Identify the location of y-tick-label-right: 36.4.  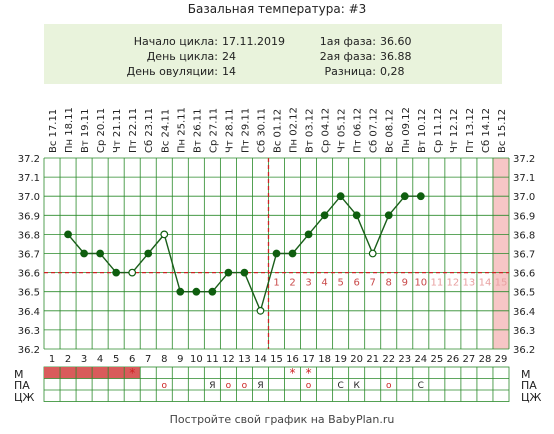
(524, 312).